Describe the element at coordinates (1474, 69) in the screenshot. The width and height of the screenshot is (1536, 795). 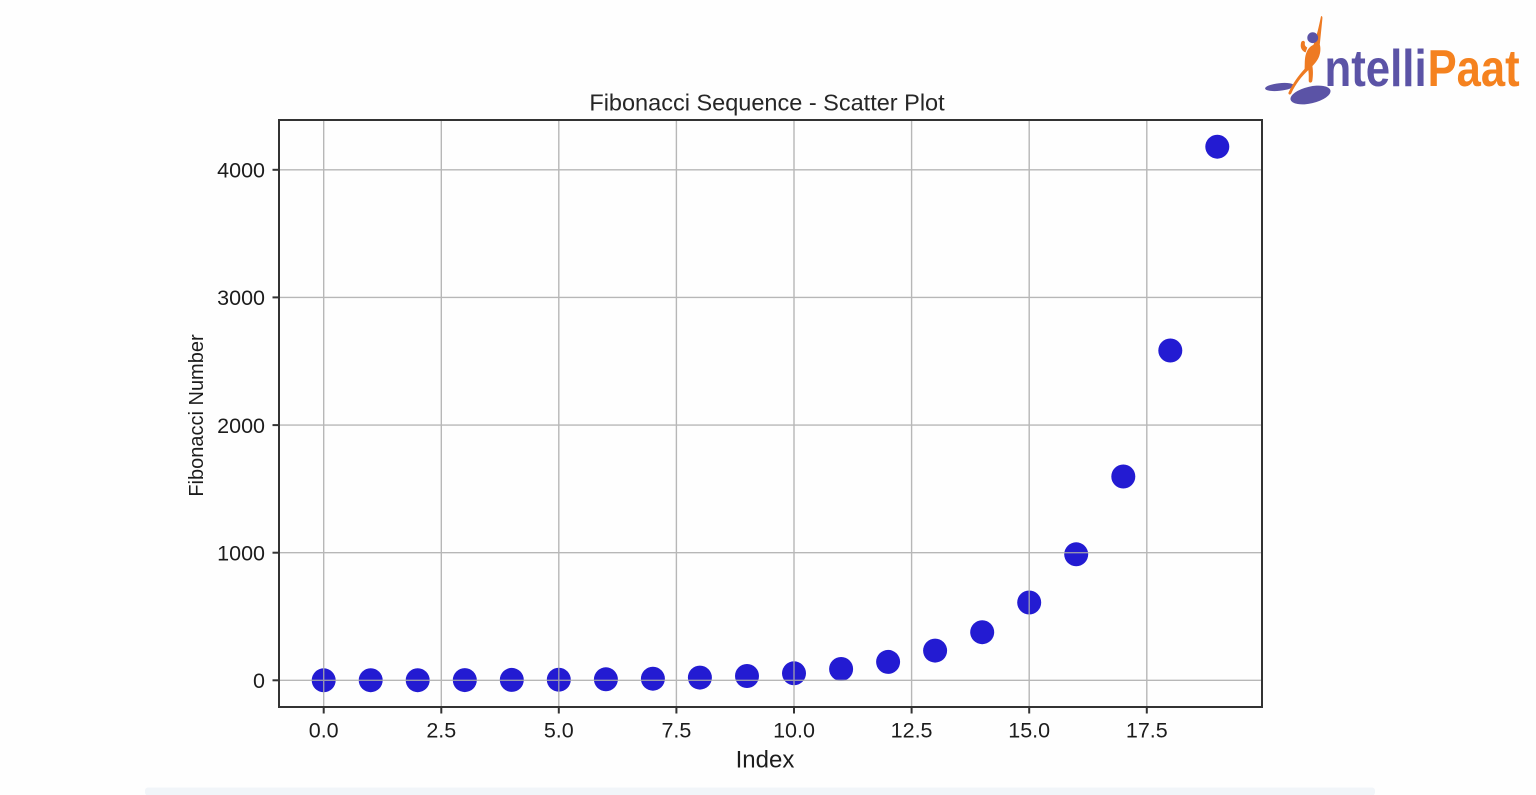
I see `svg-text: Paat` at that location.